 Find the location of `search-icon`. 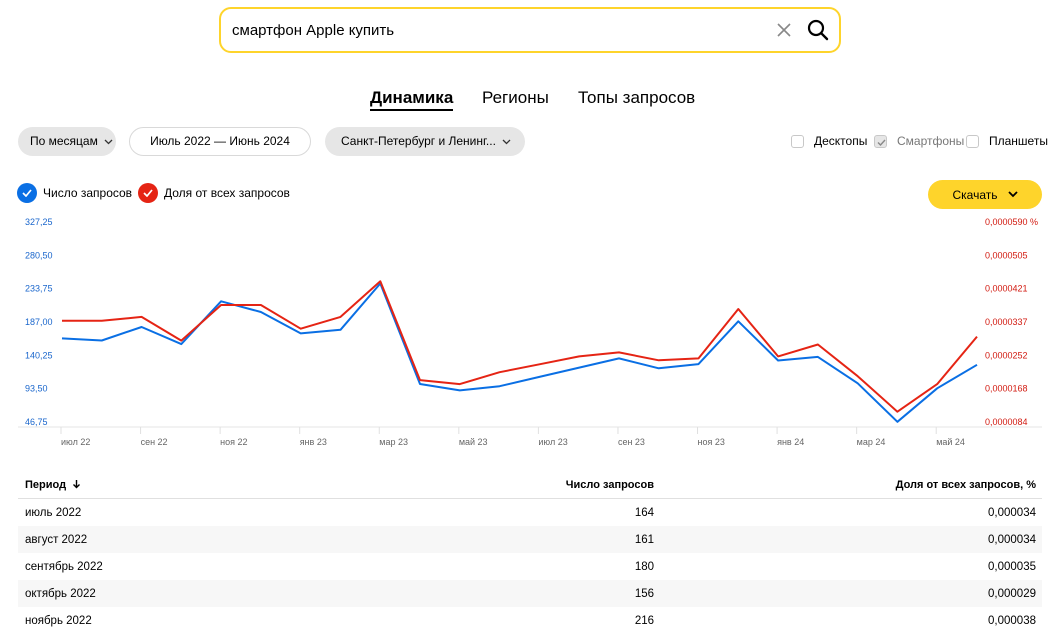

search-icon is located at coordinates (818, 30).